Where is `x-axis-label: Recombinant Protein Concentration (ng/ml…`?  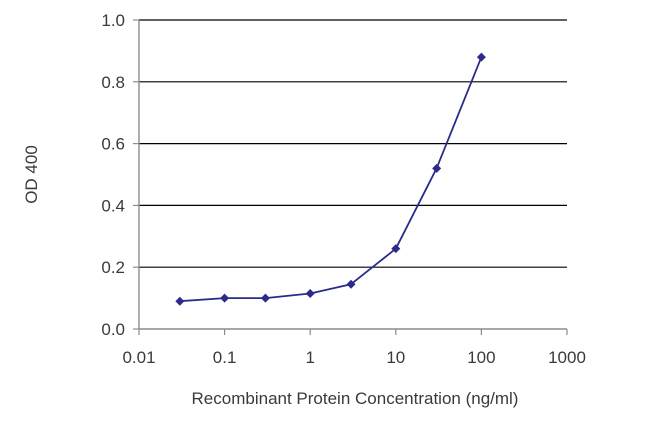 x-axis-label: Recombinant Protein Concentration (ng/ml… is located at coordinates (355, 398).